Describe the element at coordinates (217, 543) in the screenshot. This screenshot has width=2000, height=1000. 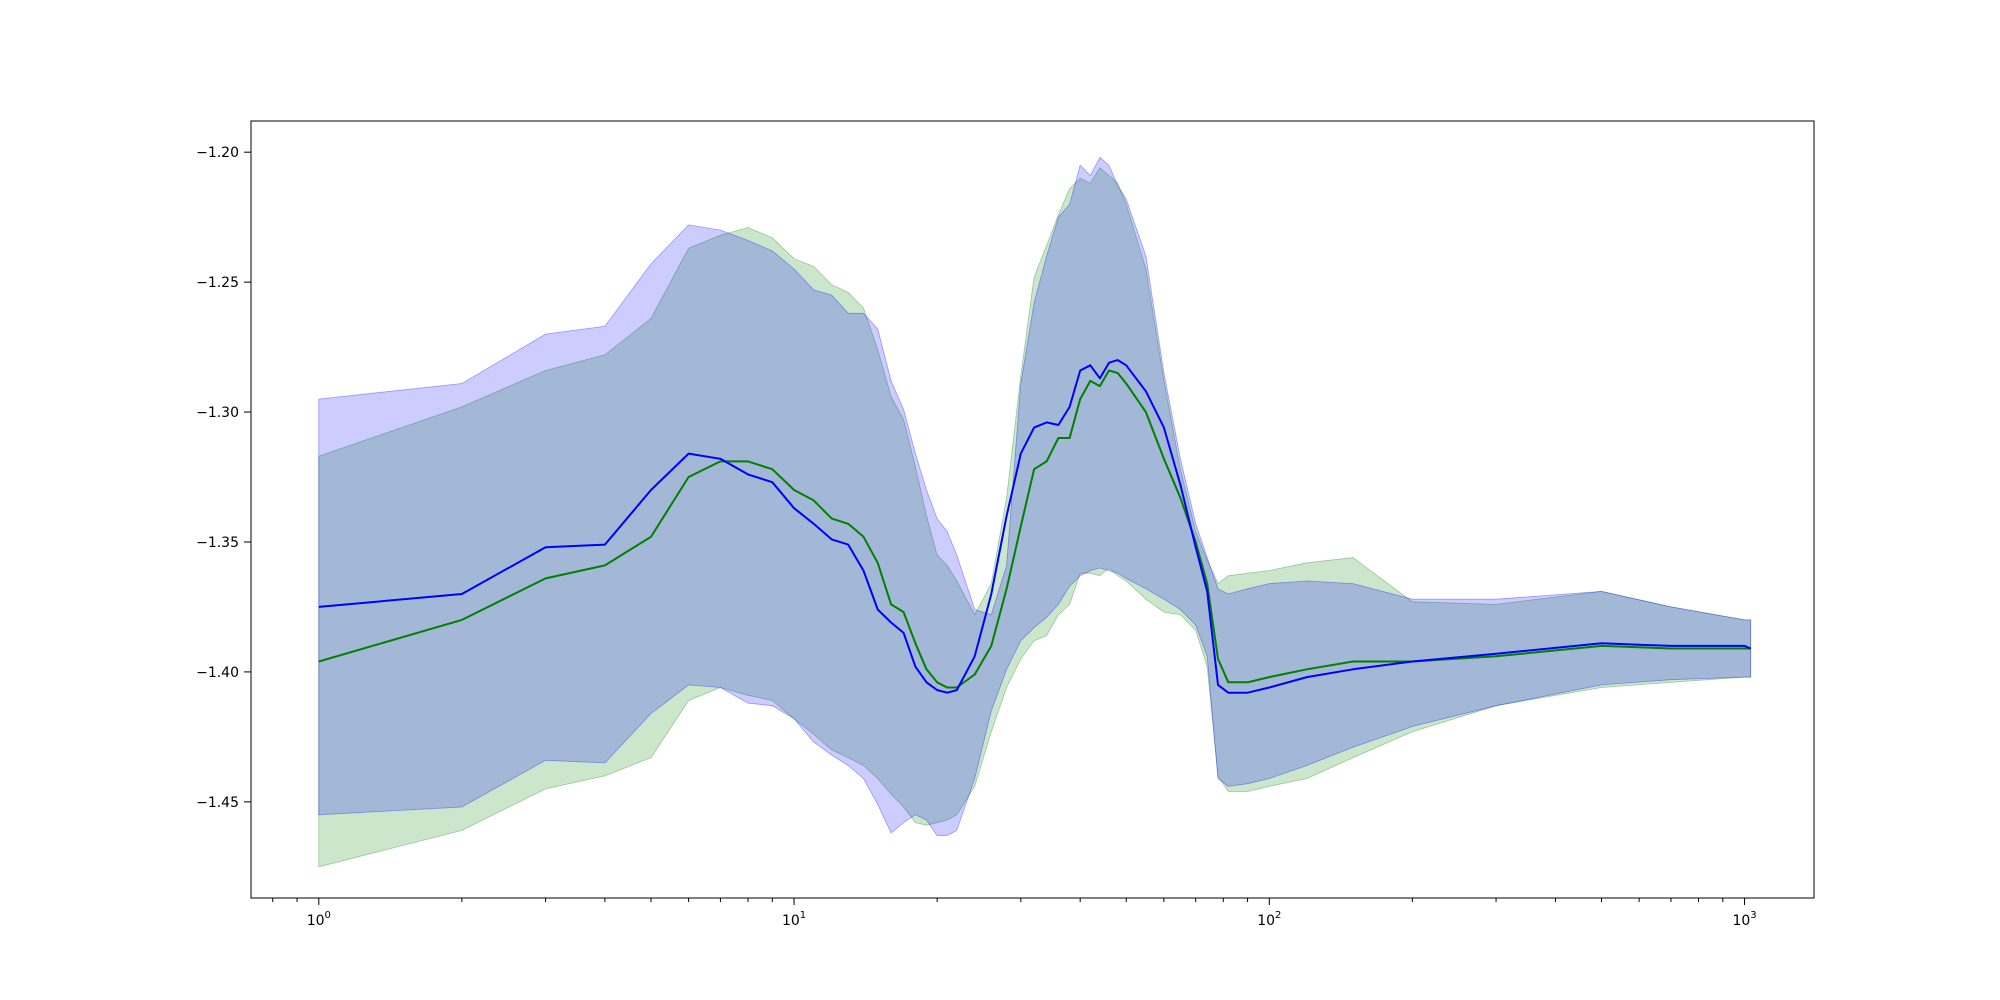
I see `y-tick-label: −1.35` at that location.